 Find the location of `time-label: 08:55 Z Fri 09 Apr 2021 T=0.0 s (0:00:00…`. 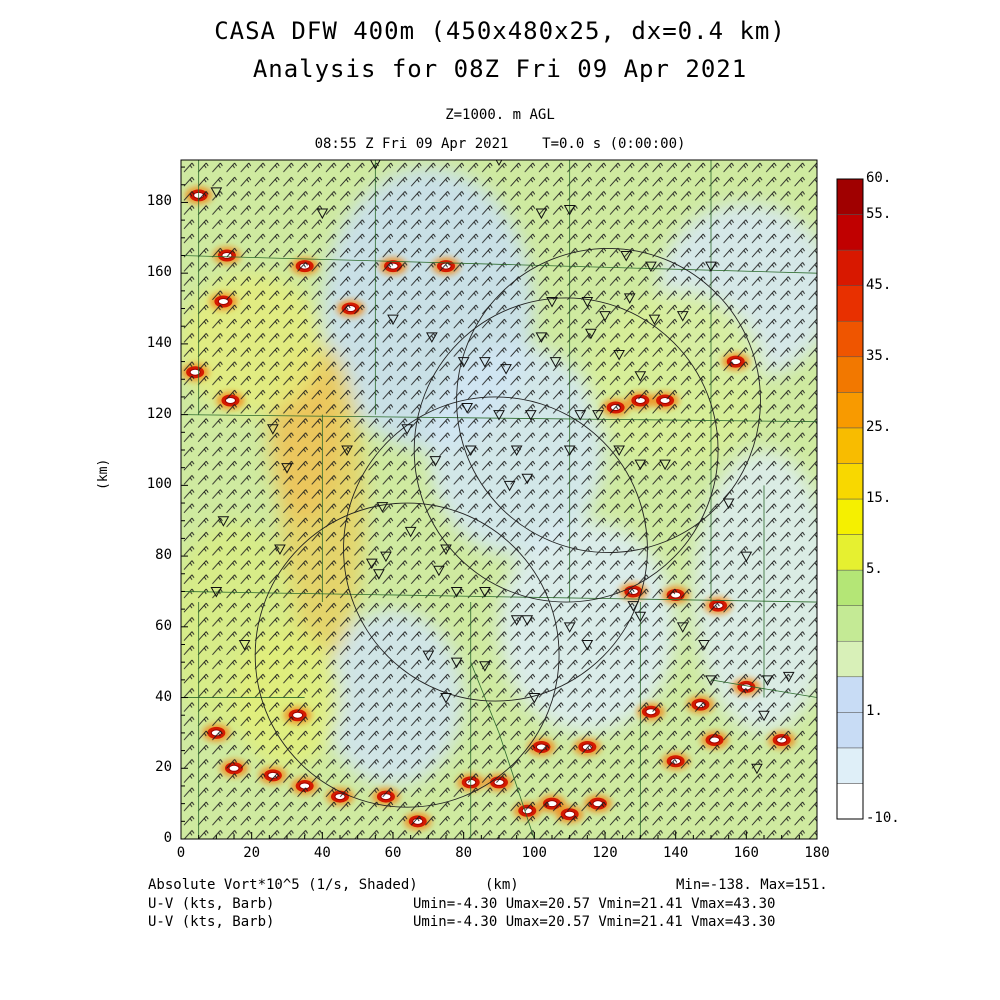

time-label: 08:55 Z Fri 09 Apr 2021 T=0.0 s (0:00:00… is located at coordinates (500, 144).